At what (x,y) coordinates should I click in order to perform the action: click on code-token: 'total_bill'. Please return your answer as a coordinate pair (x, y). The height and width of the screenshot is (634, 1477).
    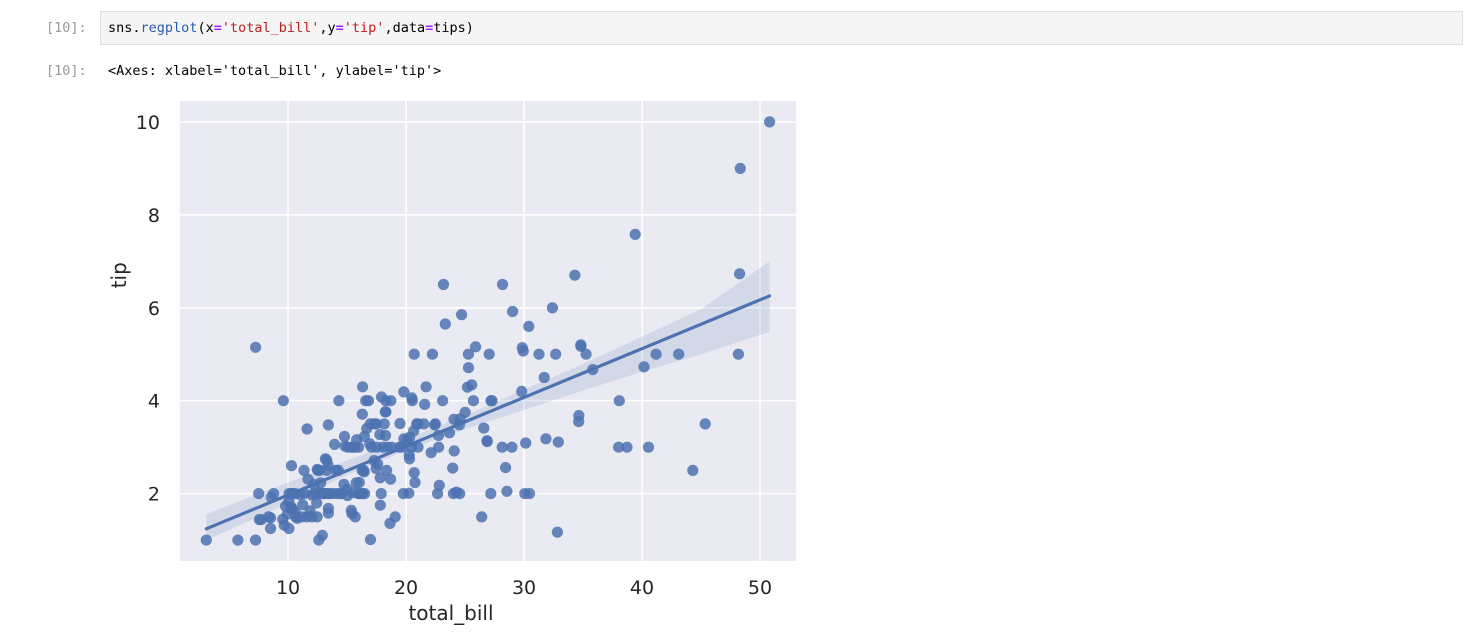
    Looking at the image, I should click on (270, 28).